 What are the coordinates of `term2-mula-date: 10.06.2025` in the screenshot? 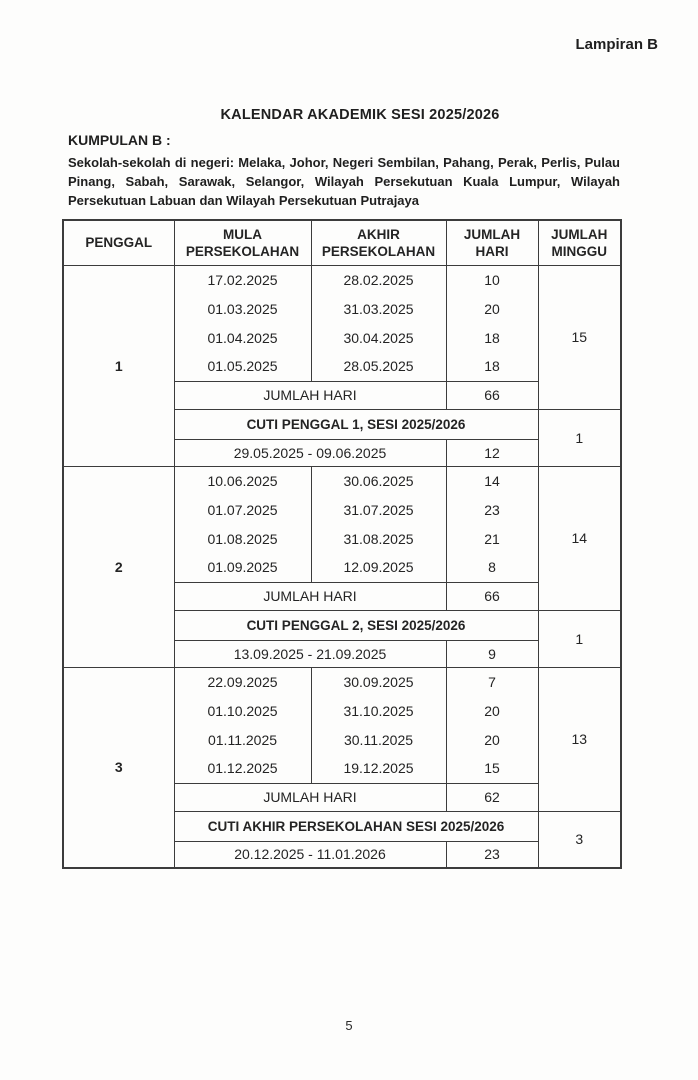 It's located at (242, 480).